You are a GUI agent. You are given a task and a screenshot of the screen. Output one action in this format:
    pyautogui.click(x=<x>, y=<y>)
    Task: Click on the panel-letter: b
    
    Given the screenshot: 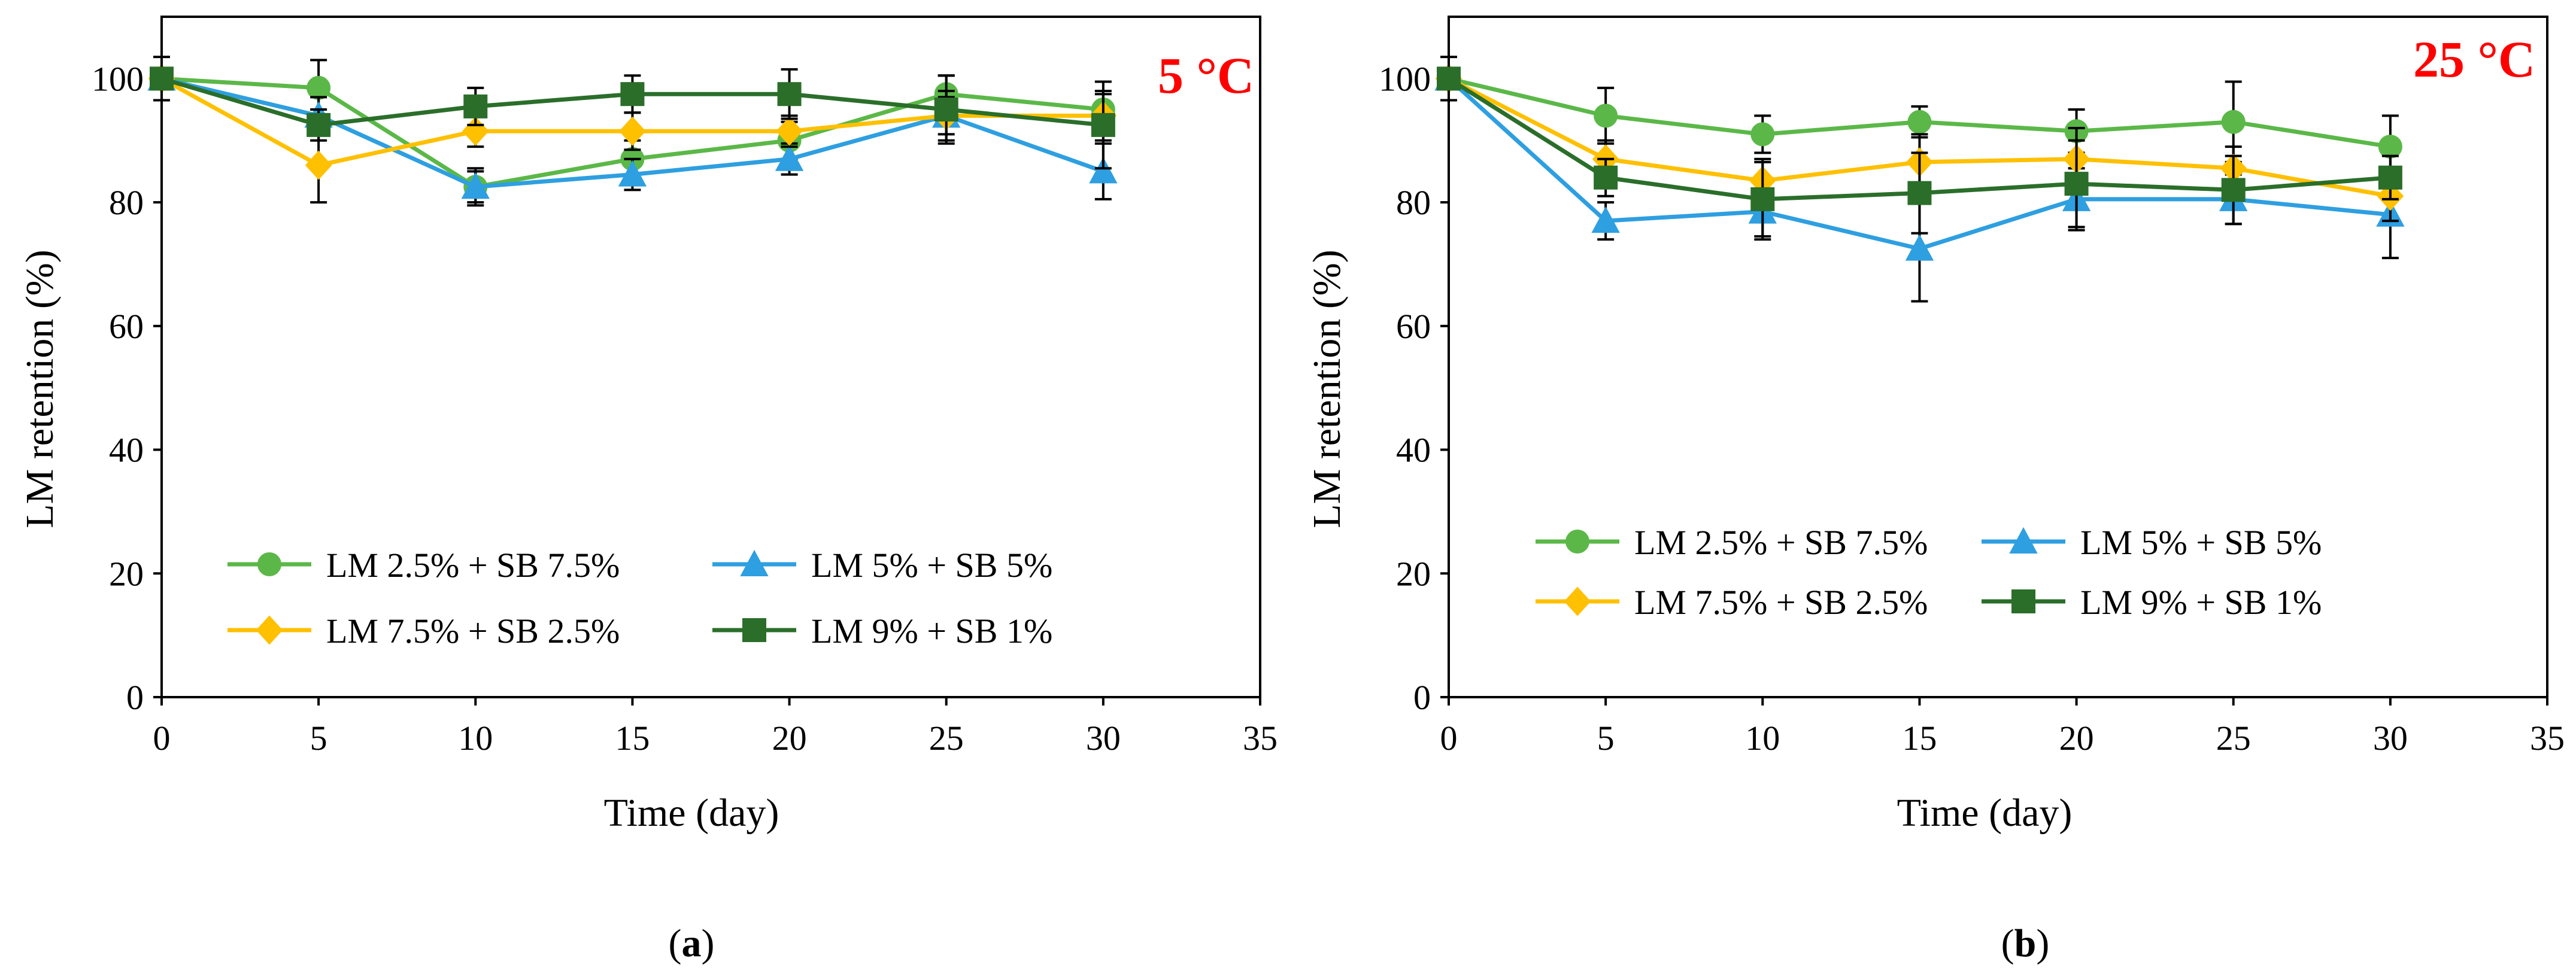 What is the action you would take?
    pyautogui.click(x=2025, y=943)
    